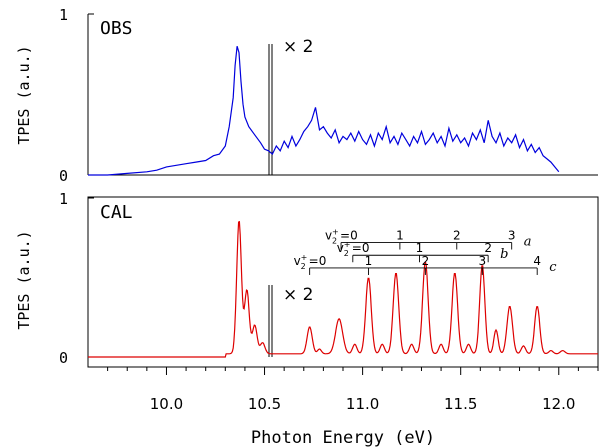 This screenshot has height=448, width=608. Describe the element at coordinates (116, 28) in the screenshot. I see `obs-panel-label: OBS` at that location.